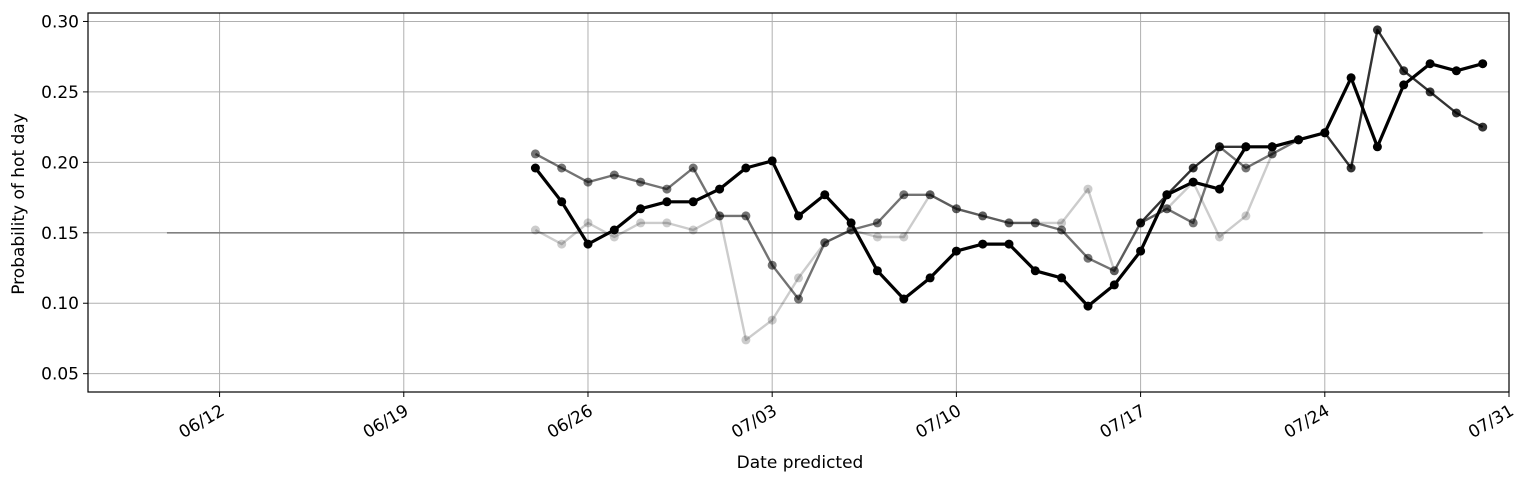  Describe the element at coordinates (19, 204) in the screenshot. I see `y-axis-title: Probability of hot day` at that location.